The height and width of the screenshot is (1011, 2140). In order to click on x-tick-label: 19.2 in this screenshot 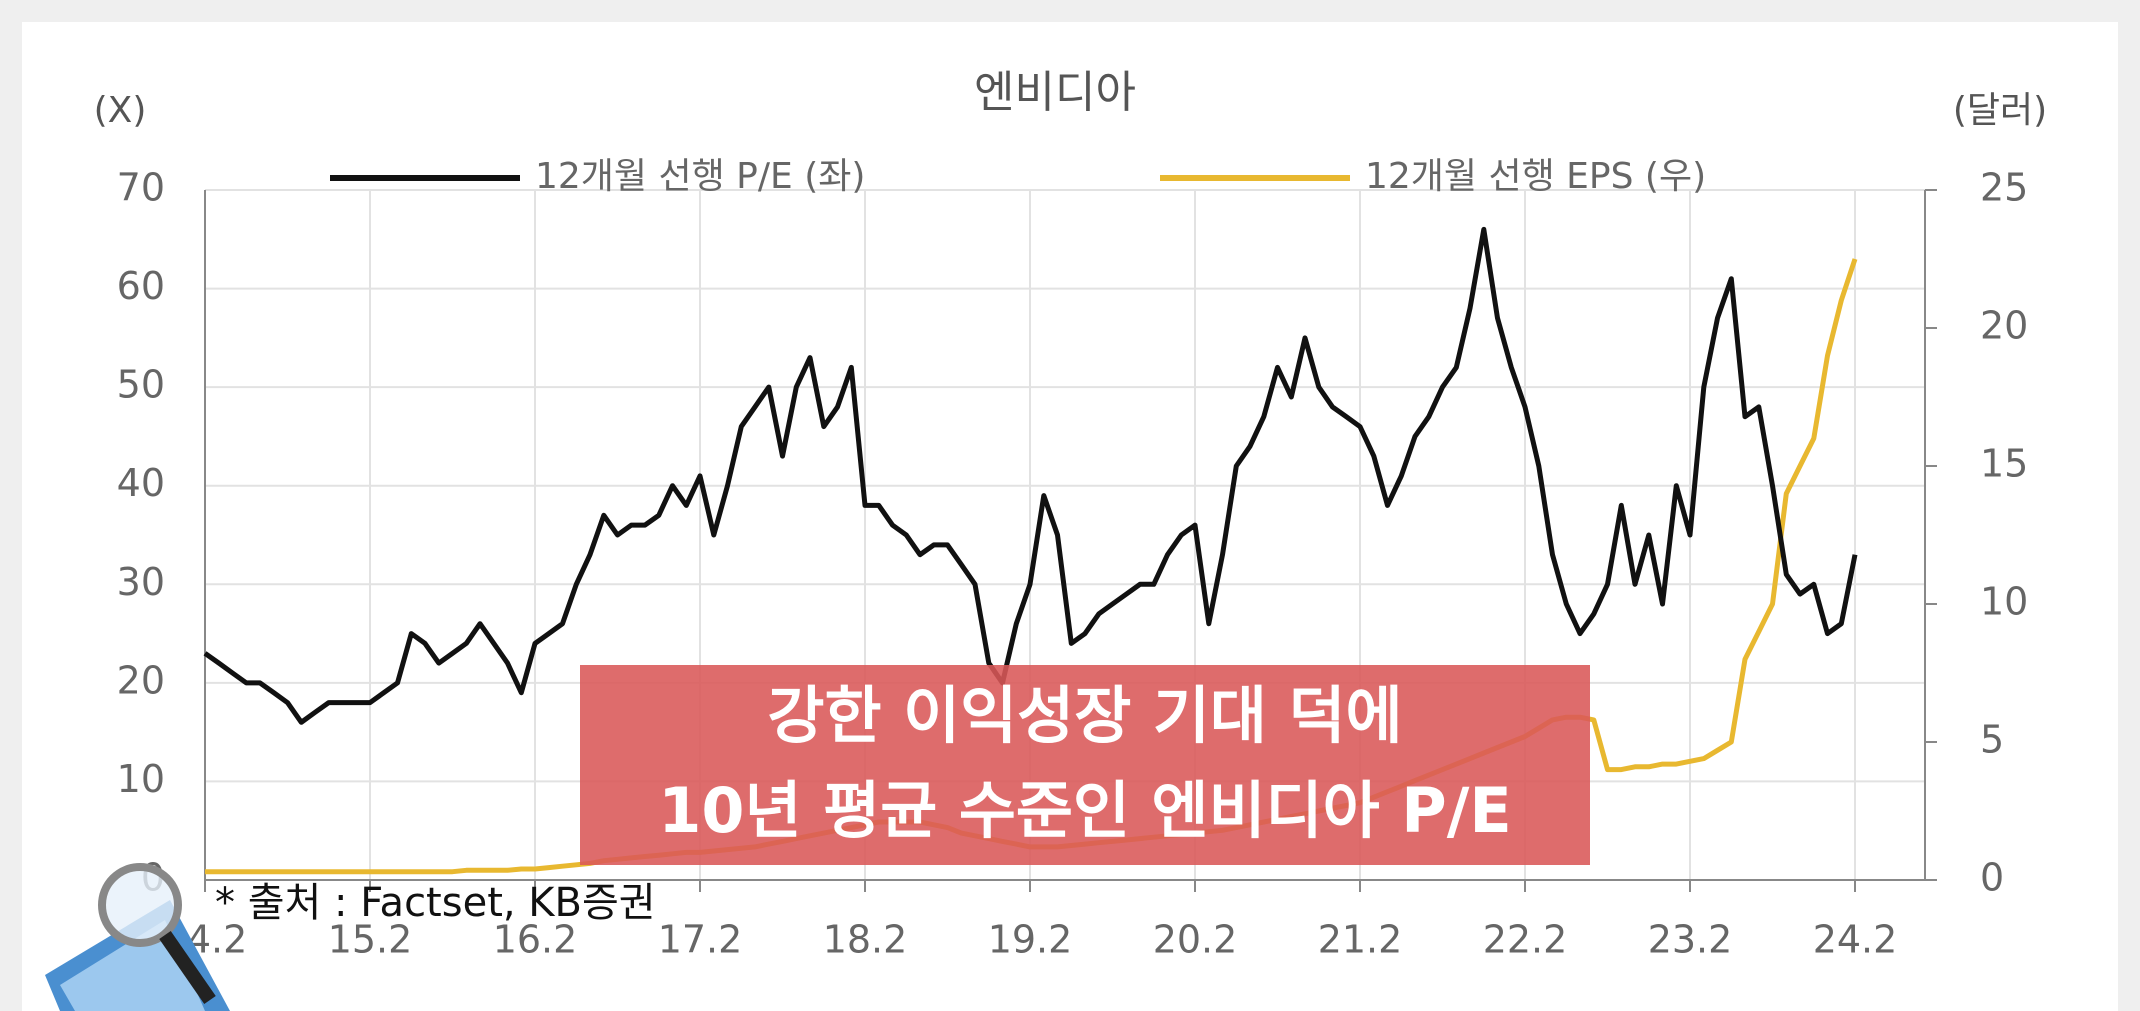, I will do `click(1030, 940)`.